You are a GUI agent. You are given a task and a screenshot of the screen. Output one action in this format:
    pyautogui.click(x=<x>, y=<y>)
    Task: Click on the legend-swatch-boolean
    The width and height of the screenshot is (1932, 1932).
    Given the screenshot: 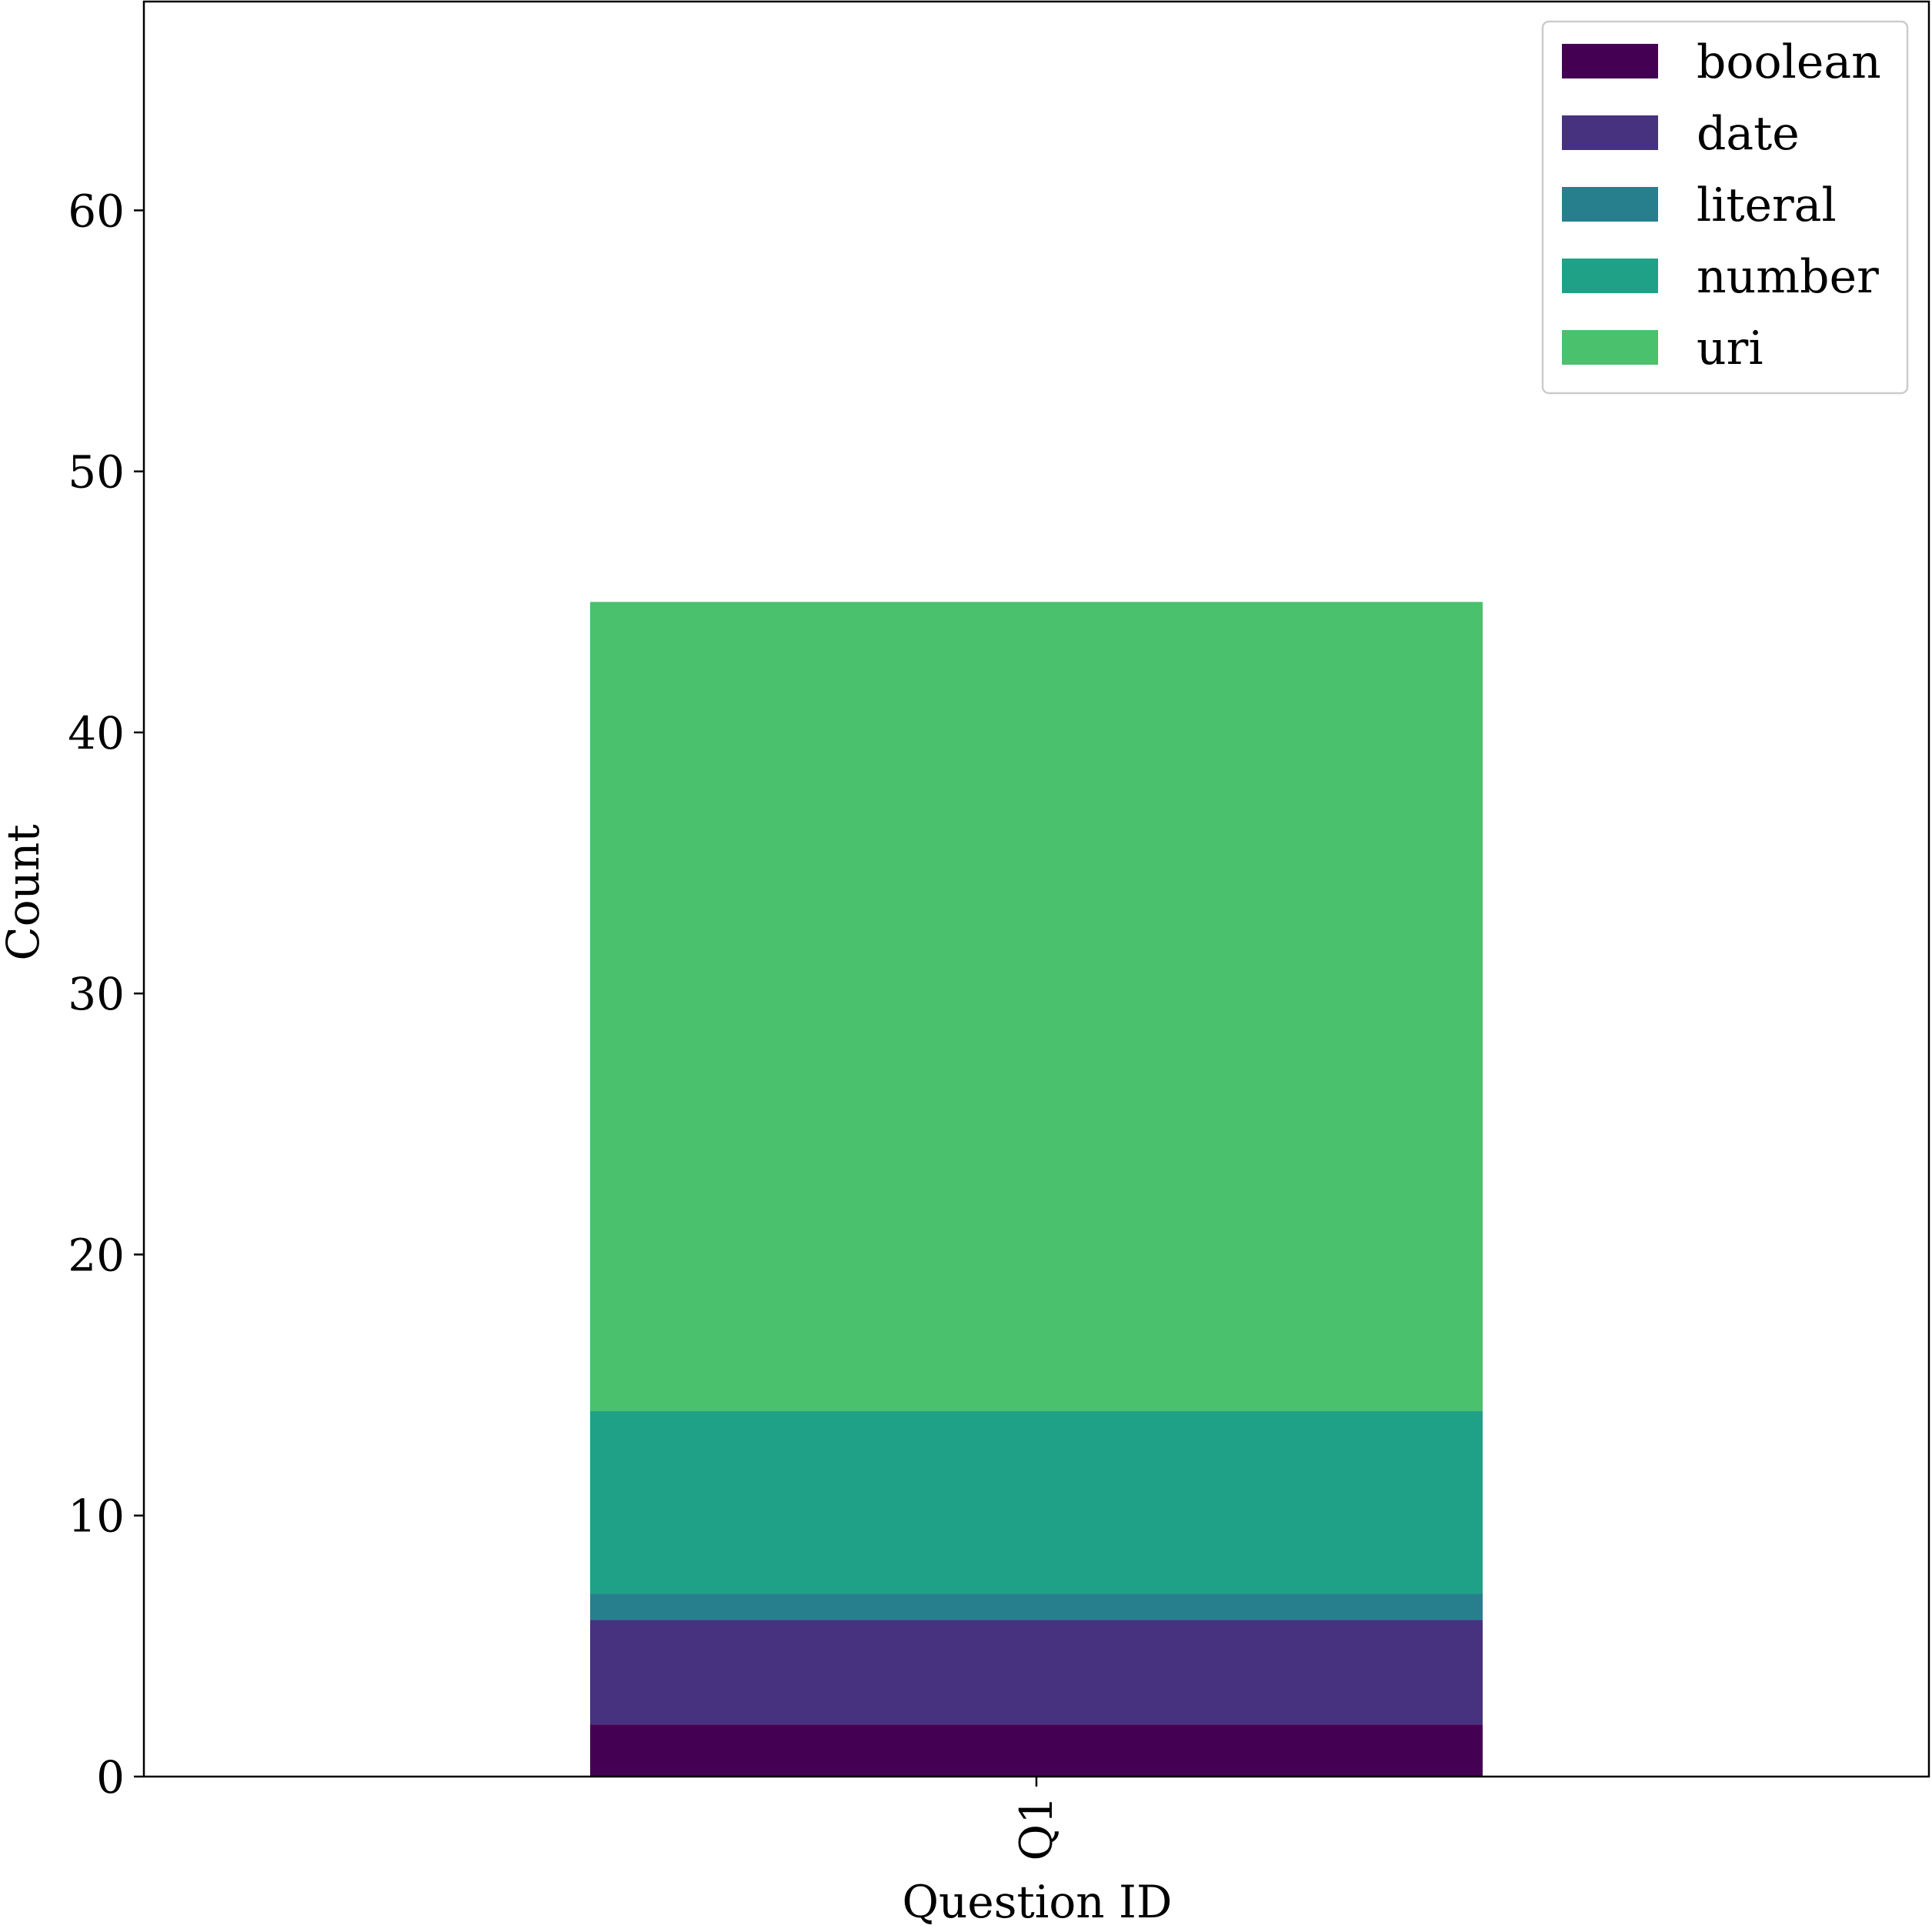 What is the action you would take?
    pyautogui.click(x=1610, y=61)
    